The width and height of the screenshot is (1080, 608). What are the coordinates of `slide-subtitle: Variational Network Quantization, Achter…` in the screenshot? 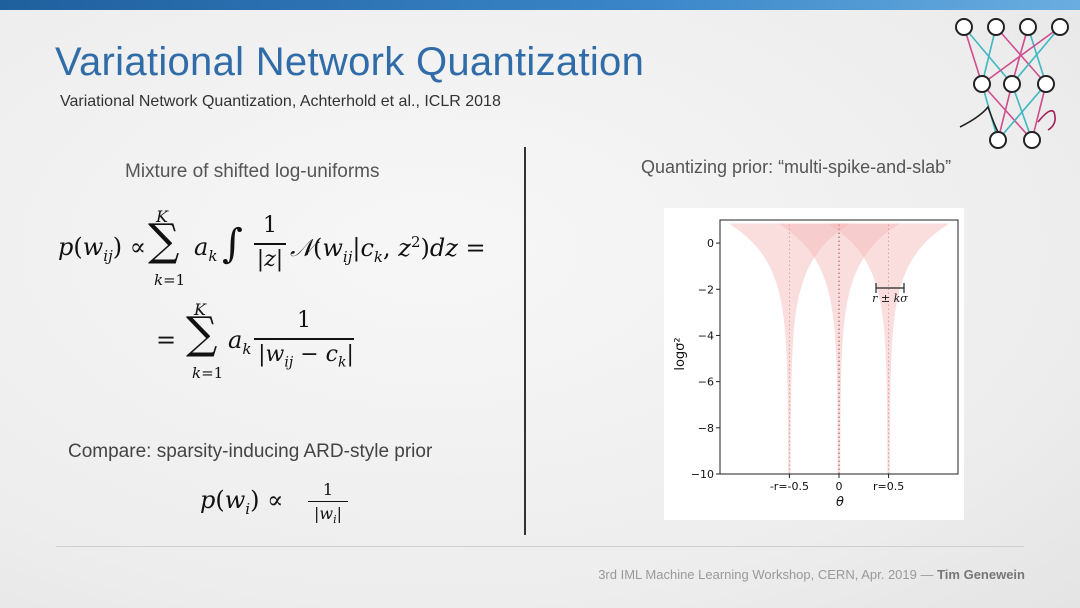 It's located at (280, 101).